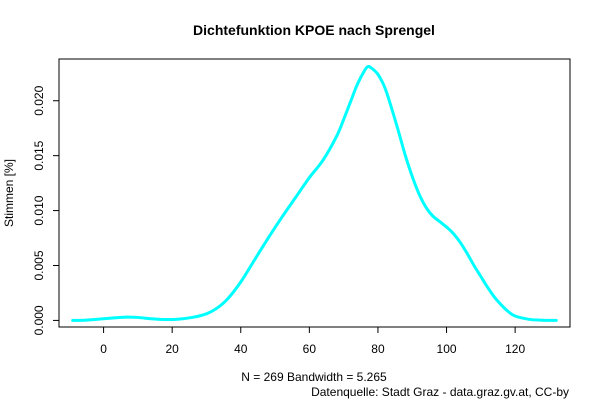  I want to click on x-tick-label: 40, so click(241, 349).